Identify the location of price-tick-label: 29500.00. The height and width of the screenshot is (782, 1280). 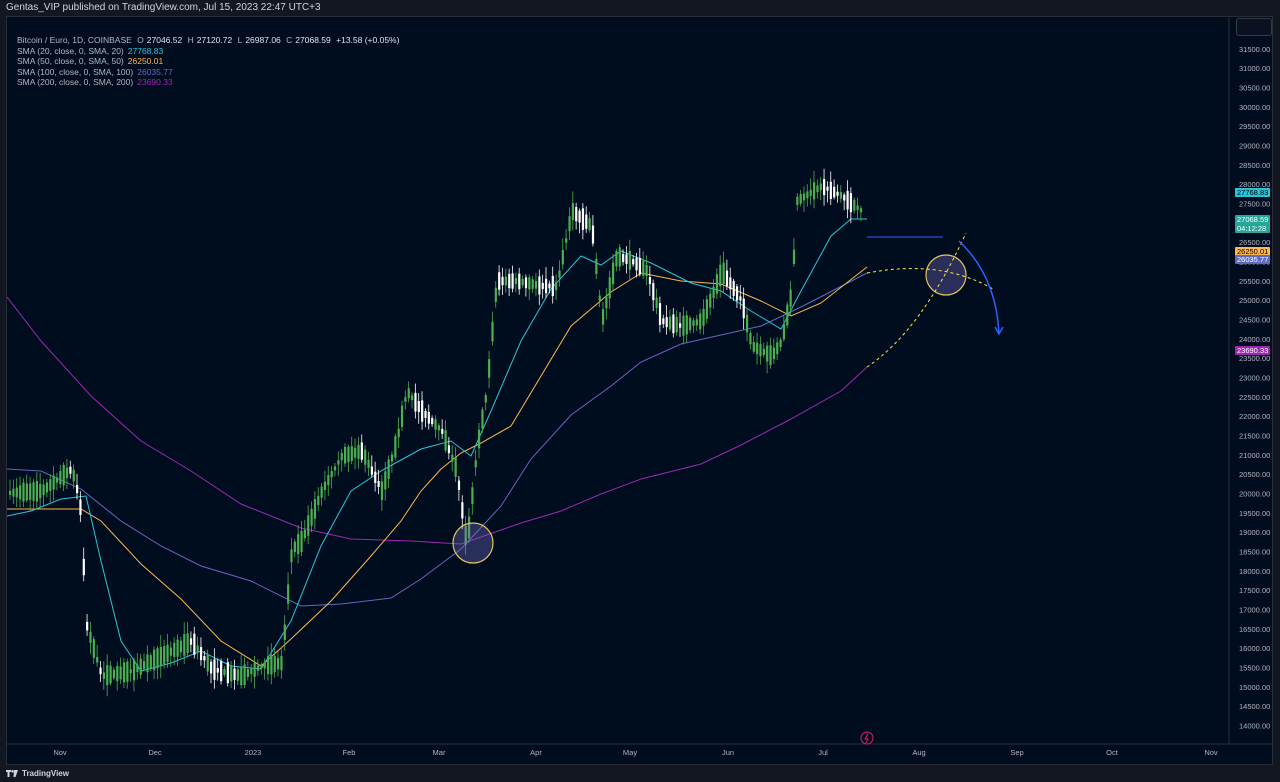
(1254, 126).